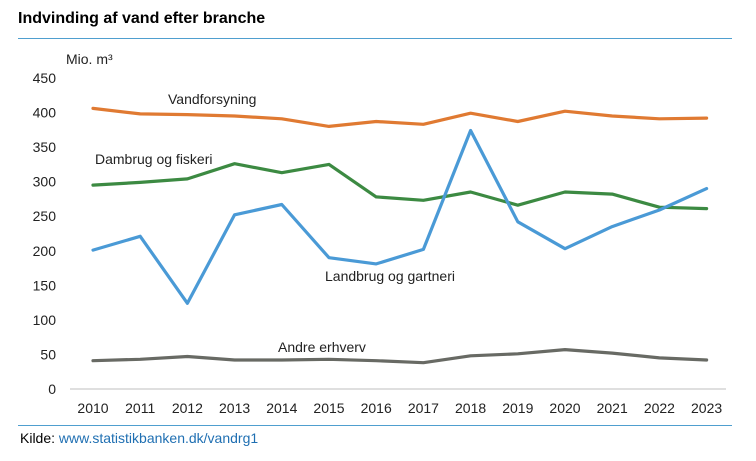  Describe the element at coordinates (400, 186) in the screenshot. I see `series-line-dambrug-og-fiskeri` at that location.